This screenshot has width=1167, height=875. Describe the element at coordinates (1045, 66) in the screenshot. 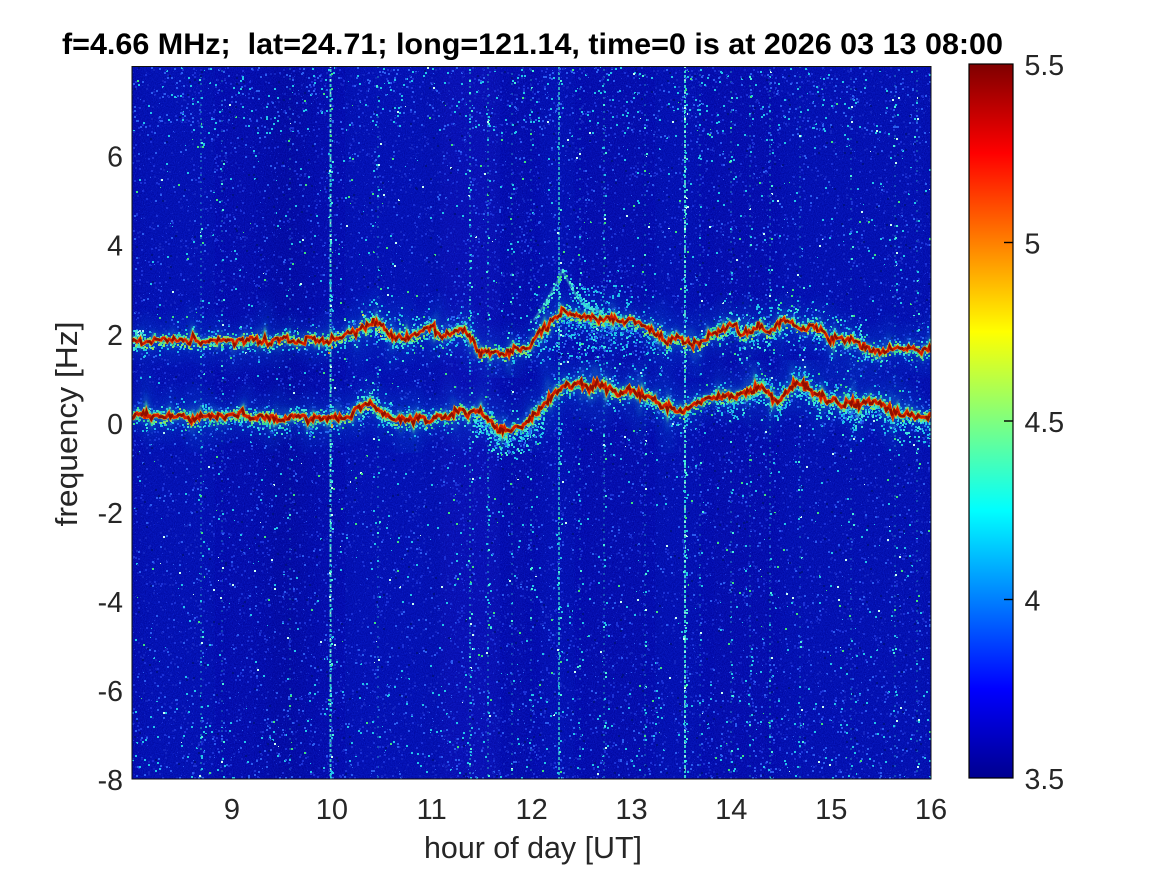

I see `svg-text: 5.5` at that location.